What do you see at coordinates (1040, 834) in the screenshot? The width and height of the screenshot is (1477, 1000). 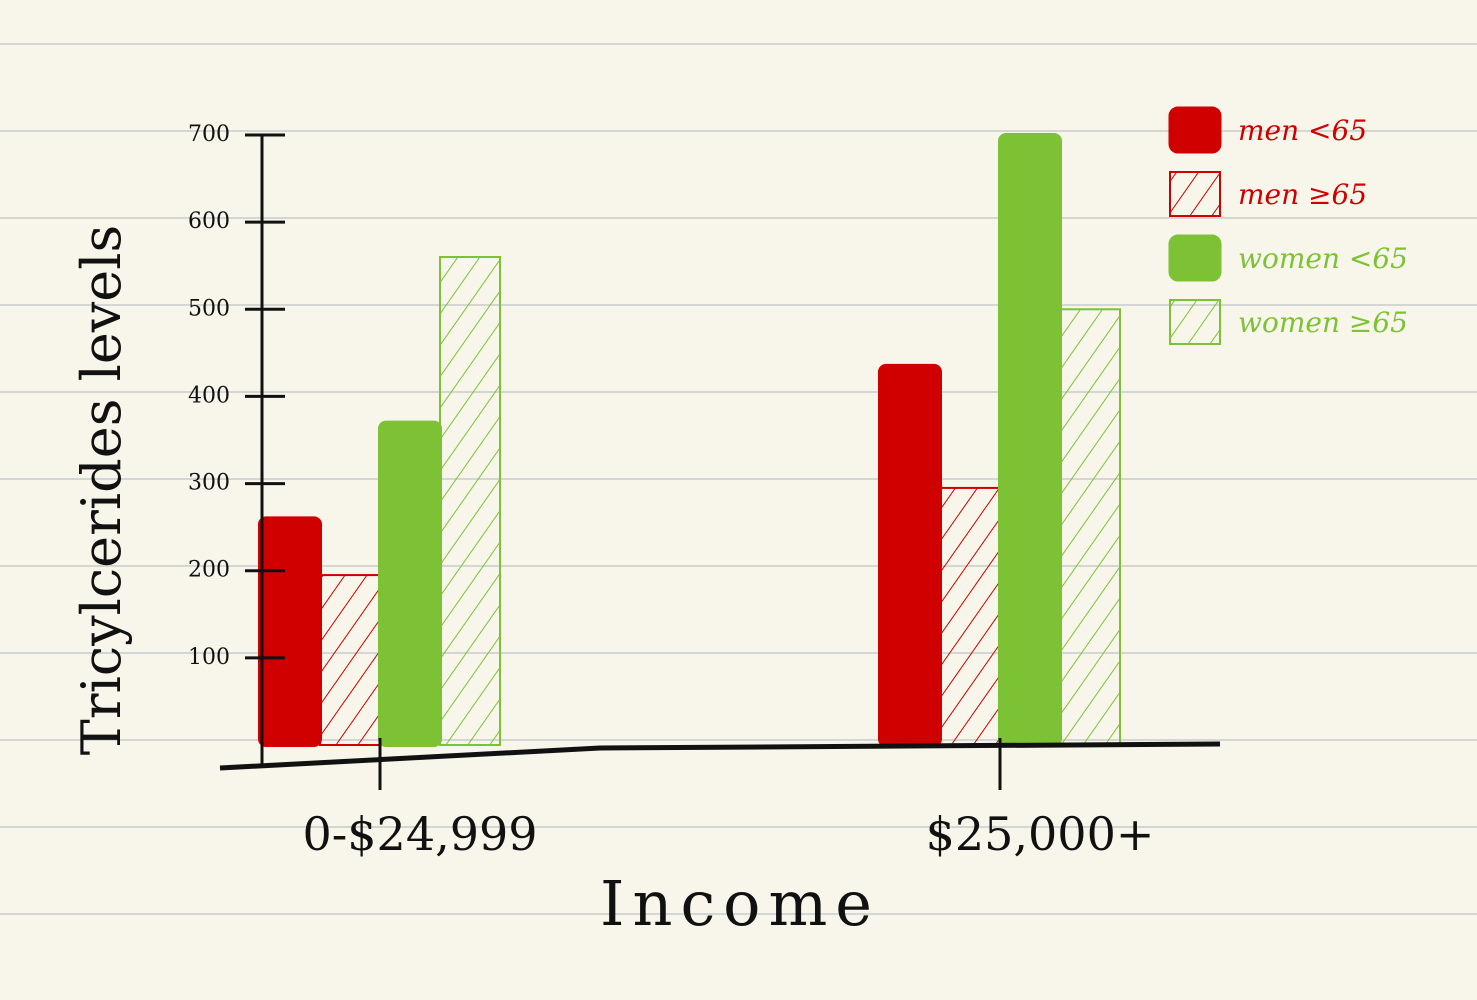 I see `x-tick-label: $25,000+` at bounding box center [1040, 834].